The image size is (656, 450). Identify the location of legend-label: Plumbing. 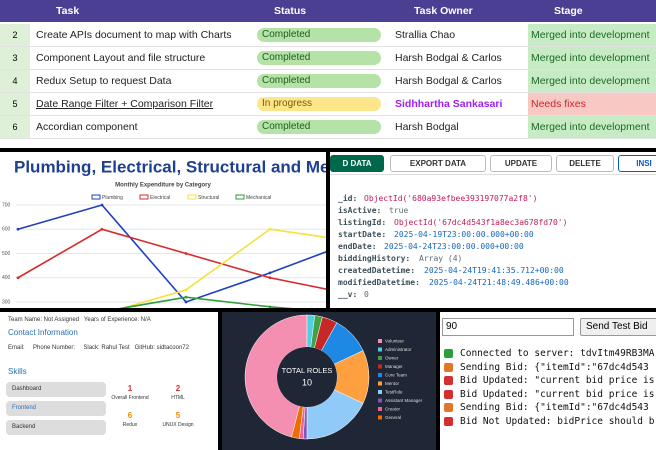
(112, 198).